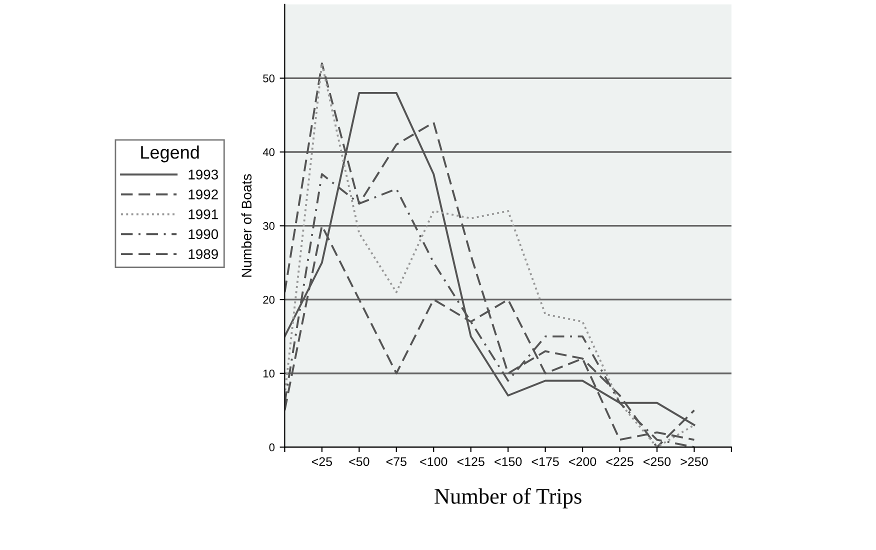 The height and width of the screenshot is (550, 876). I want to click on x-tick-label: <250, so click(657, 461).